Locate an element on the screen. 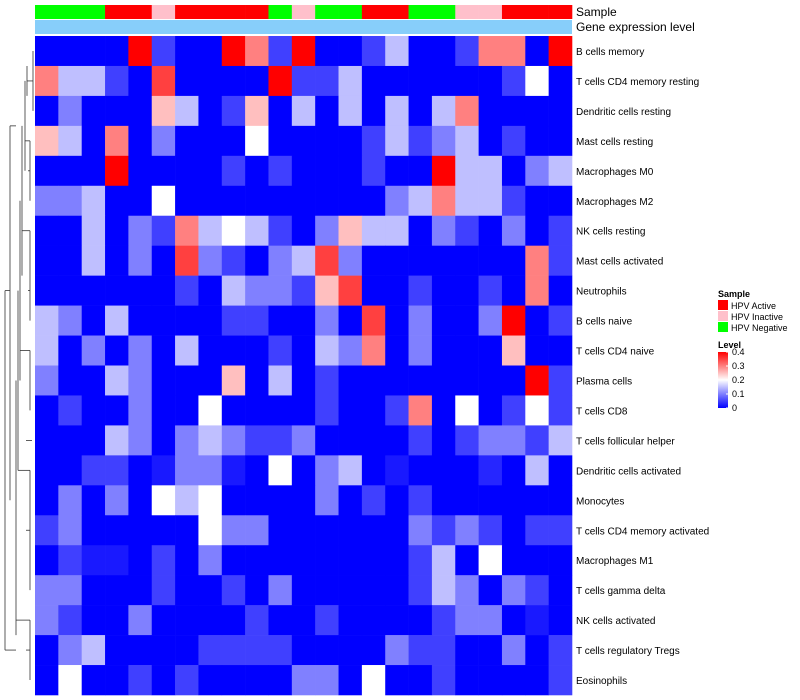 The image size is (800, 700). legend-level-title: Level is located at coordinates (729, 345).